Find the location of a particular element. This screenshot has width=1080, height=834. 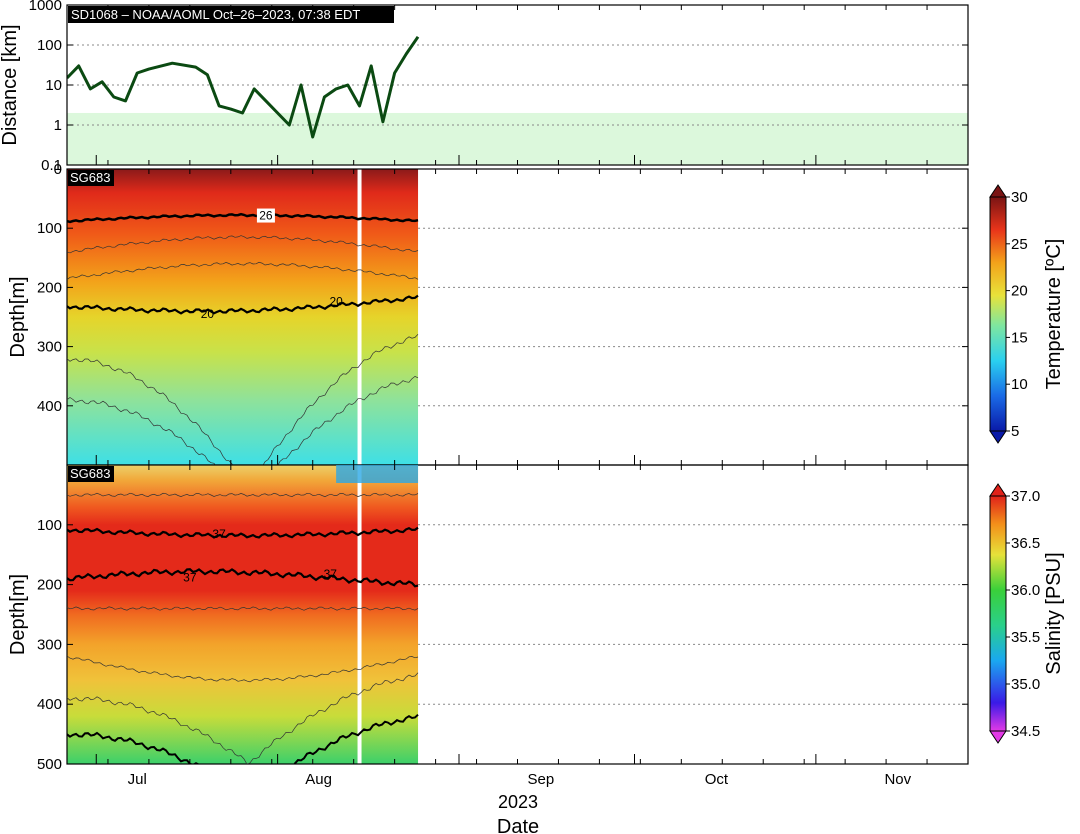

y-tick-label: 0 is located at coordinates (58, 169).